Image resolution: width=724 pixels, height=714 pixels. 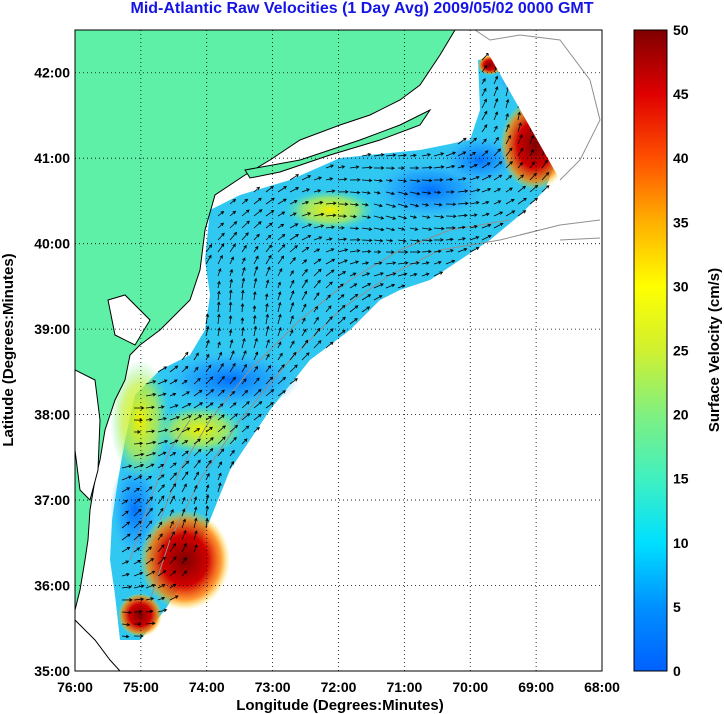 I want to click on colorbar-tick-label: 40, so click(x=681, y=158).